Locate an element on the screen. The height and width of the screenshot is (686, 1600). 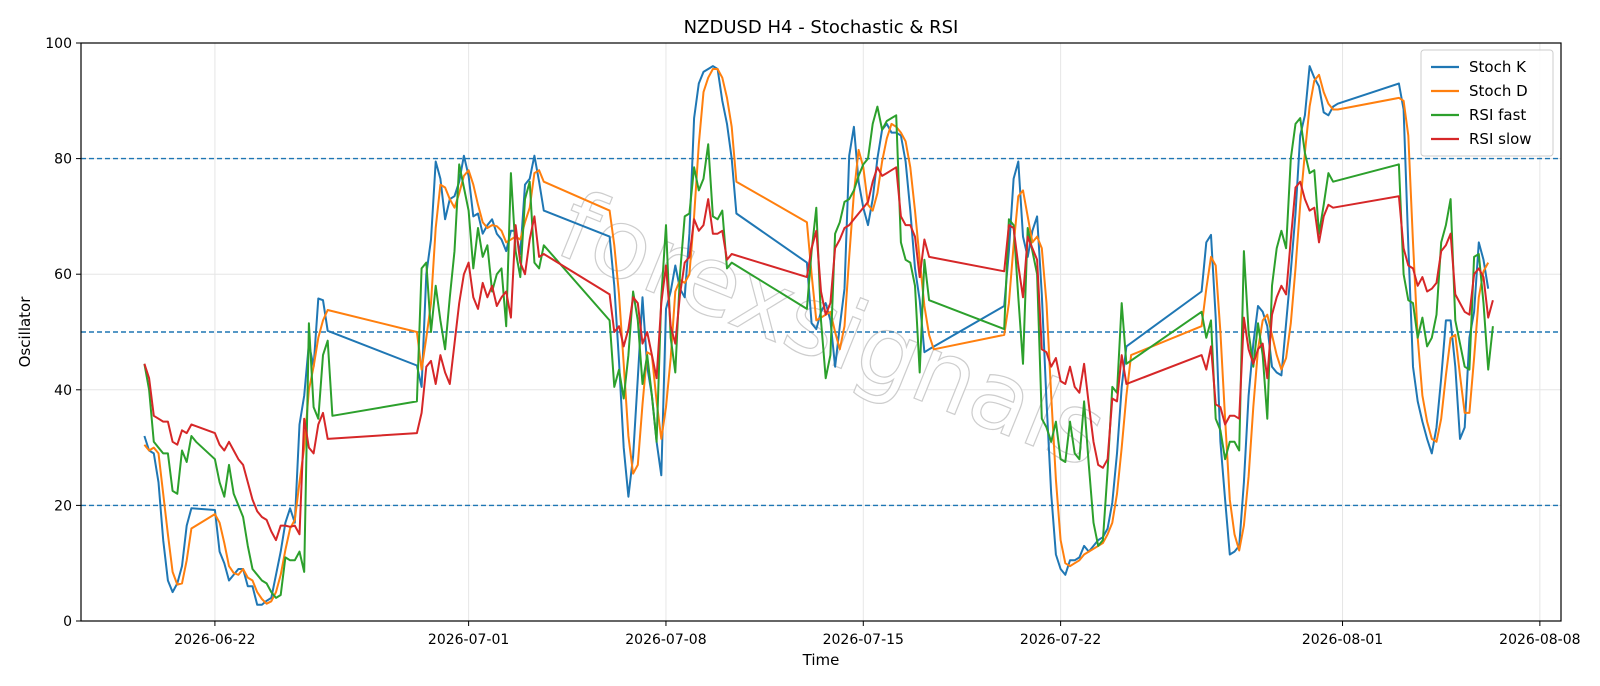
x-tick-label: 2026-07-15 is located at coordinates (863, 640).